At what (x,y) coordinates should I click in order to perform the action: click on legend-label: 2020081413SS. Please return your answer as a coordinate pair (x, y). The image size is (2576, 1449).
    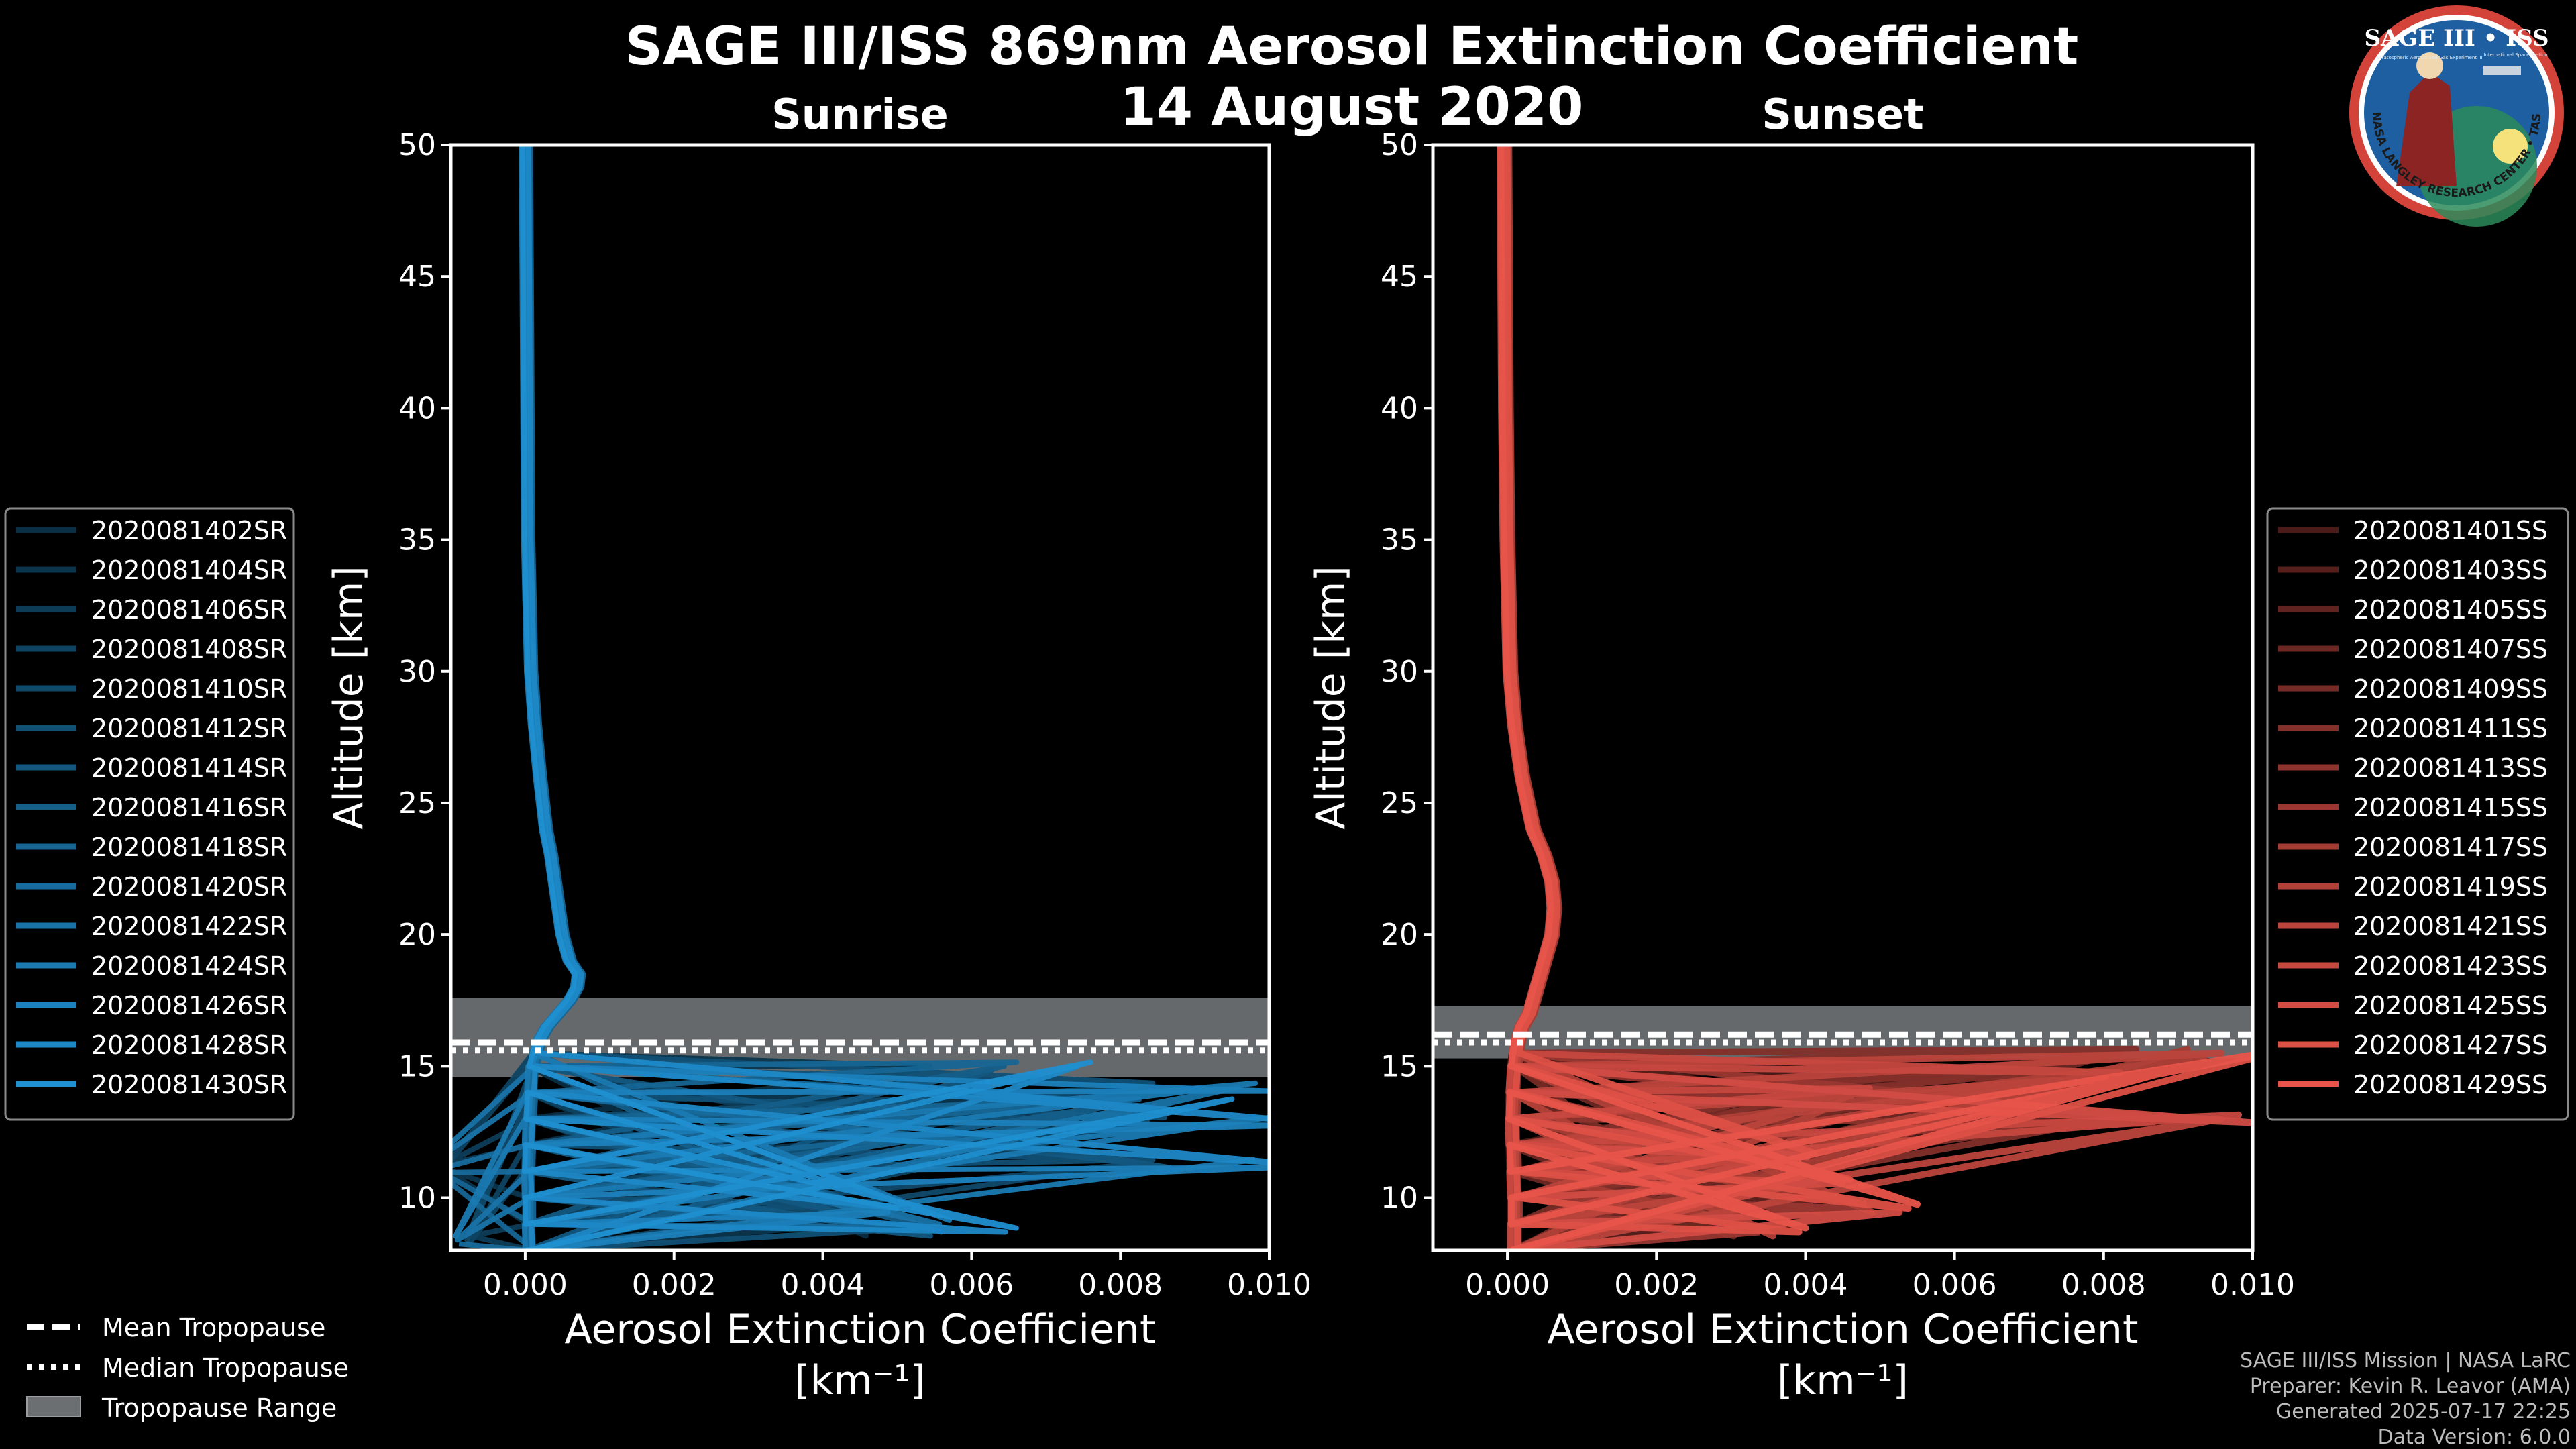
    Looking at the image, I should click on (2450, 768).